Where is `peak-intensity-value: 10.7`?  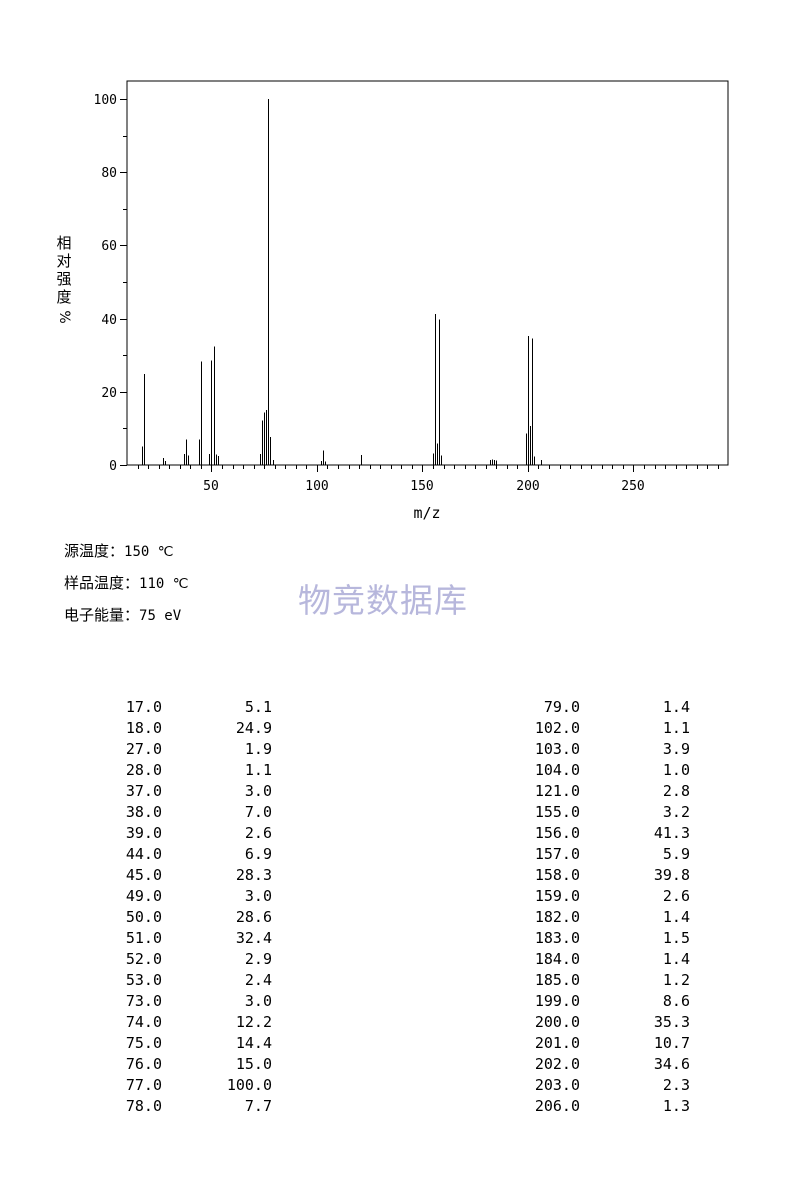 peak-intensity-value: 10.7 is located at coordinates (671, 1043).